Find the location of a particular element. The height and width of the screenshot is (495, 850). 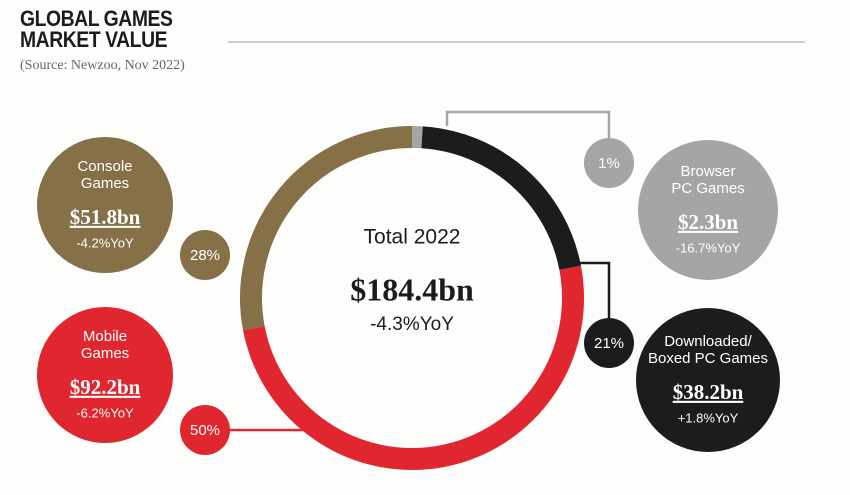

revenue-label: $2.3bn is located at coordinates (708, 222).